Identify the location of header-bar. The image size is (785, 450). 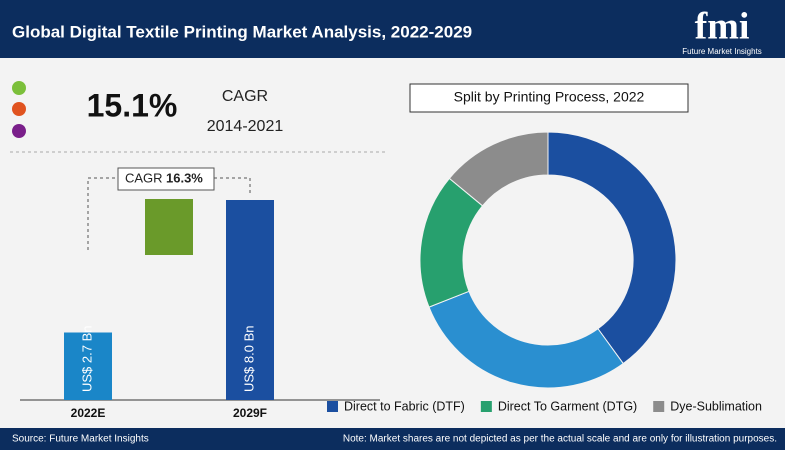
(392, 29).